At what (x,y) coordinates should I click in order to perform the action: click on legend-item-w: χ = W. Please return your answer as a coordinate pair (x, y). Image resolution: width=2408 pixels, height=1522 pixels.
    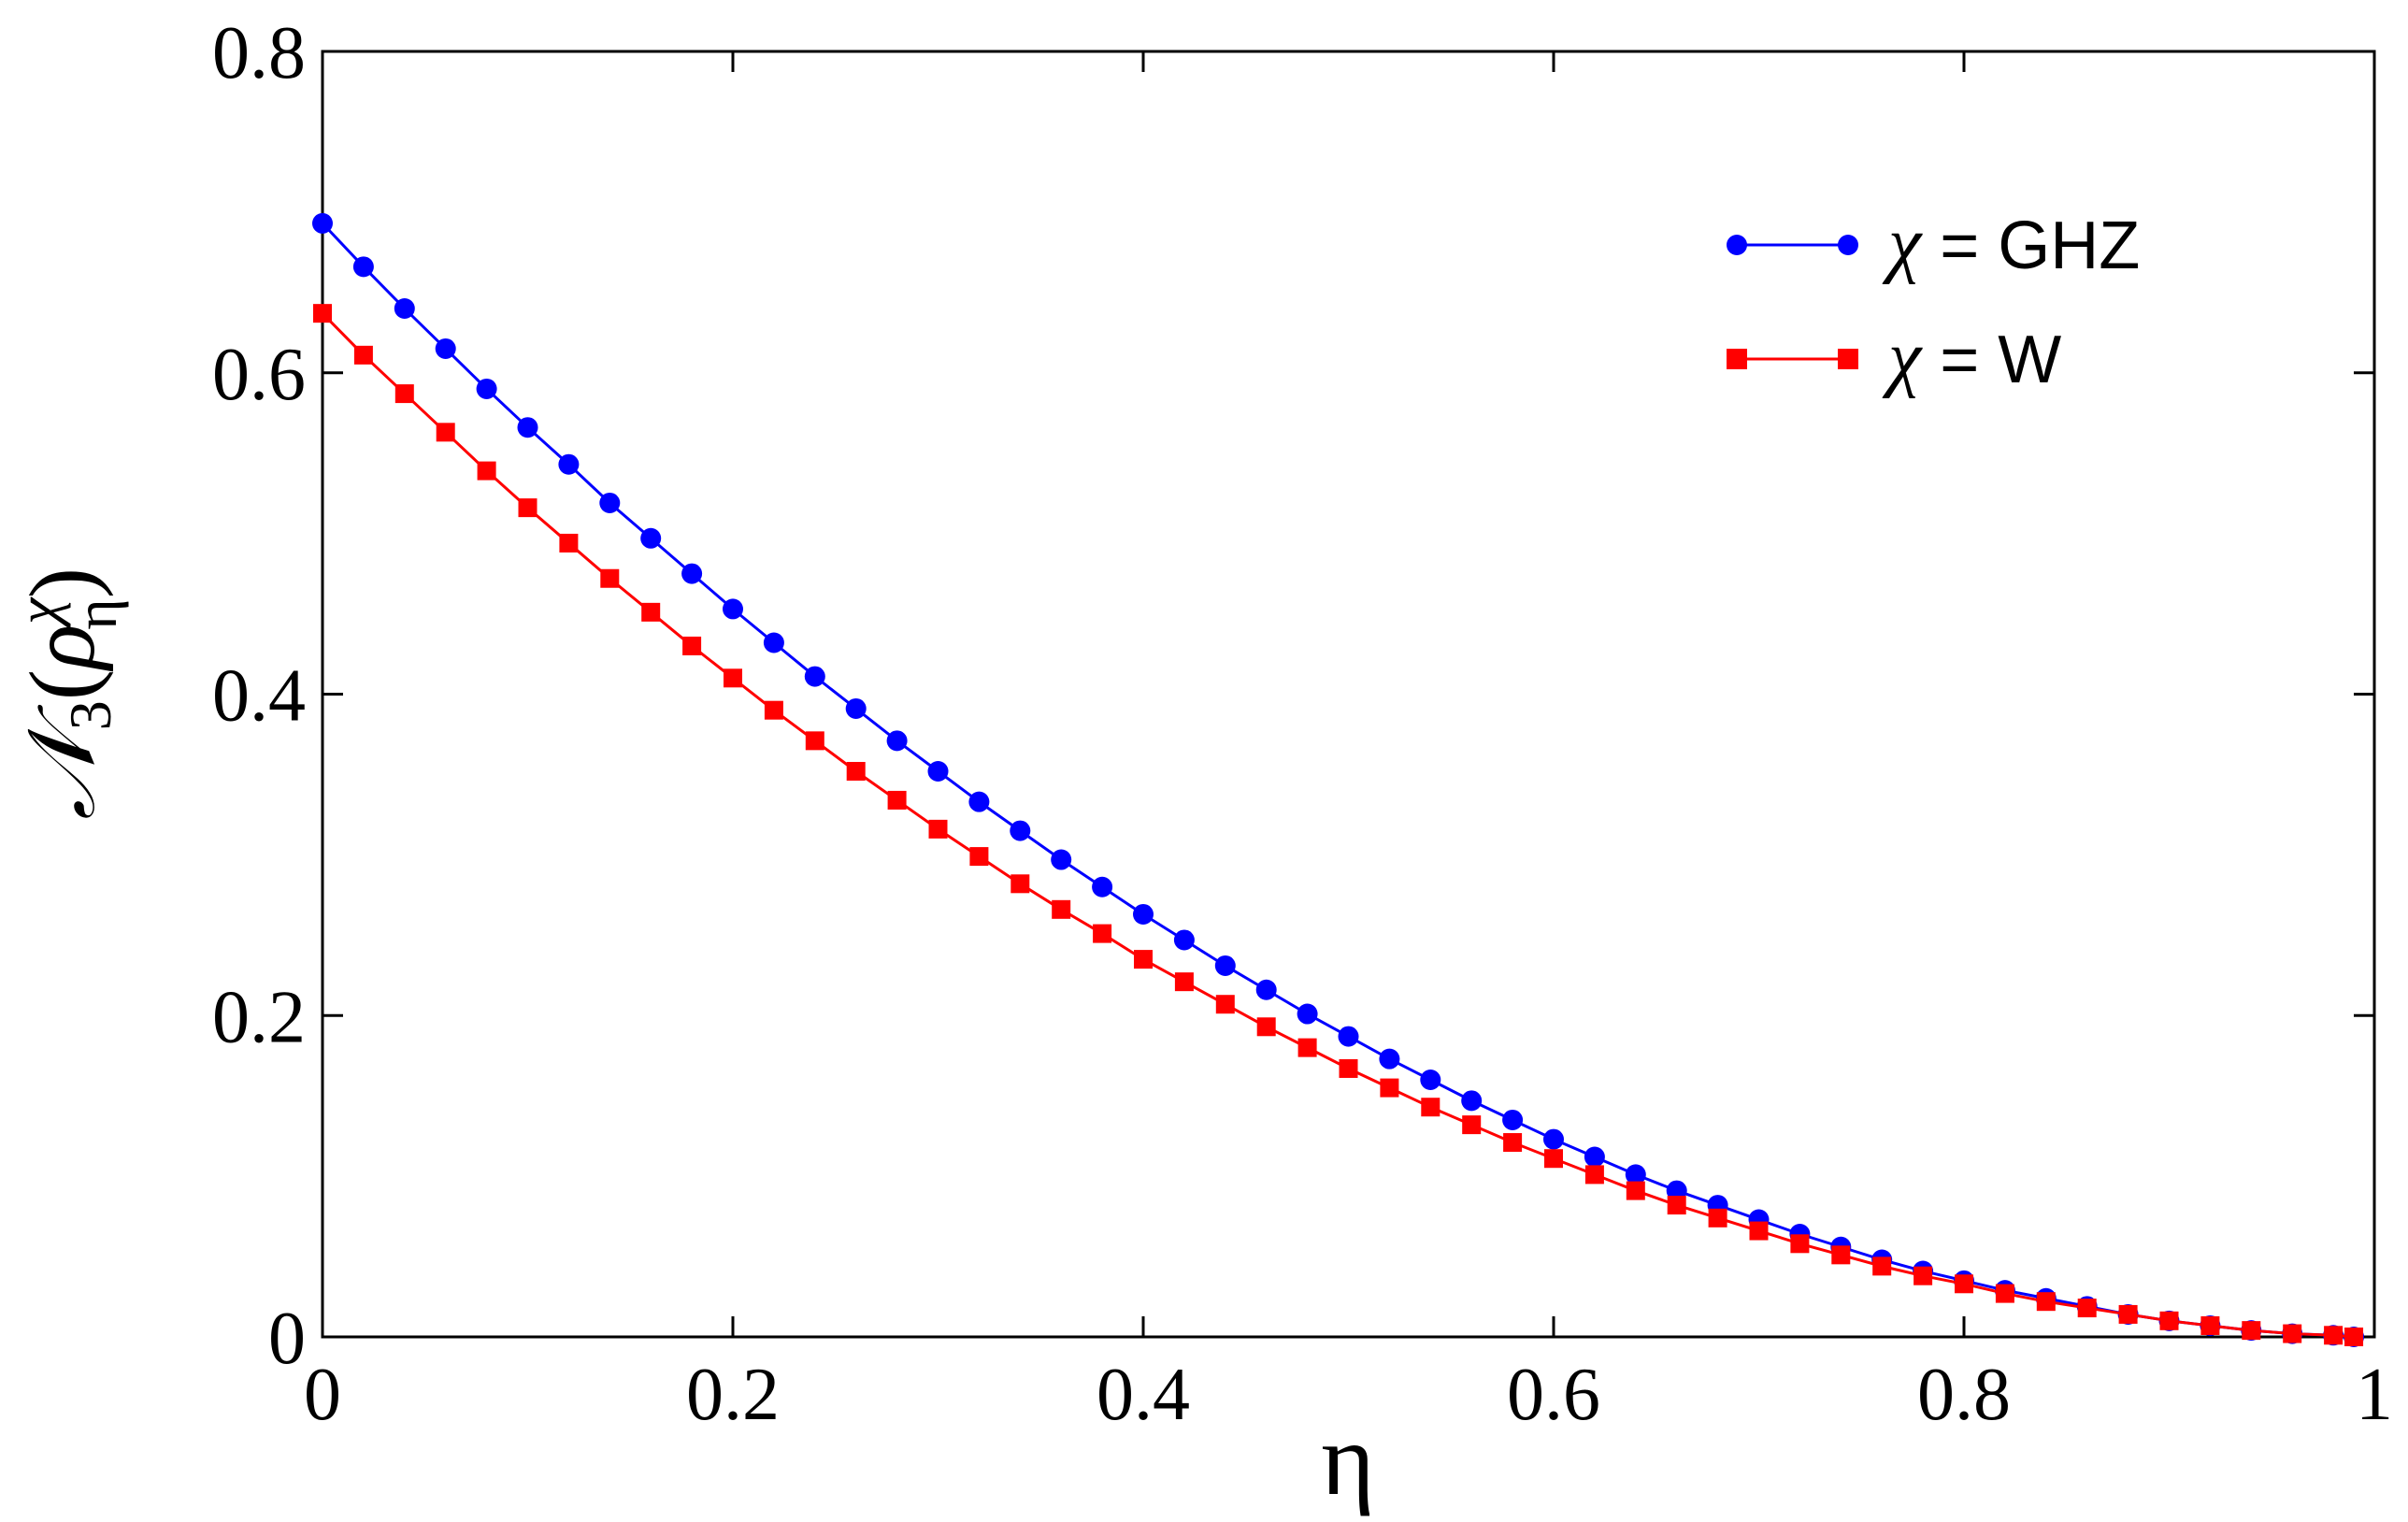
    Looking at the image, I should click on (1894, 358).